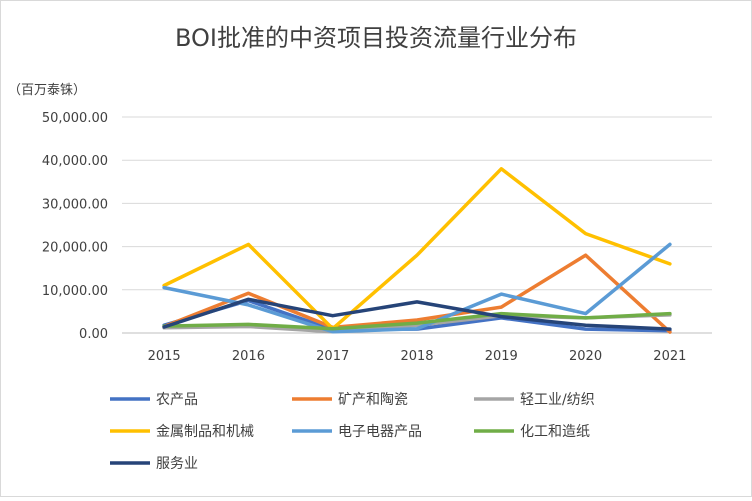  I want to click on legend-item: 电子电器产品, so click(357, 432).